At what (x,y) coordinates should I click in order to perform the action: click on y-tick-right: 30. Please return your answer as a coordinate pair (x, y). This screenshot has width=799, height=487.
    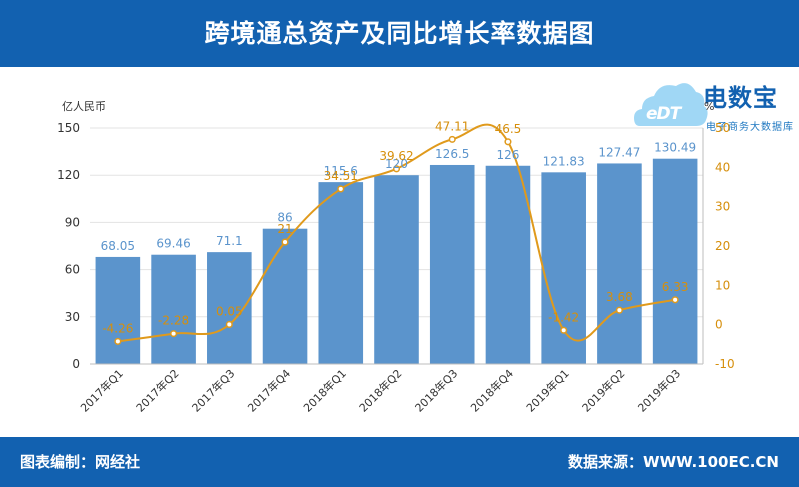
    Looking at the image, I should click on (722, 207).